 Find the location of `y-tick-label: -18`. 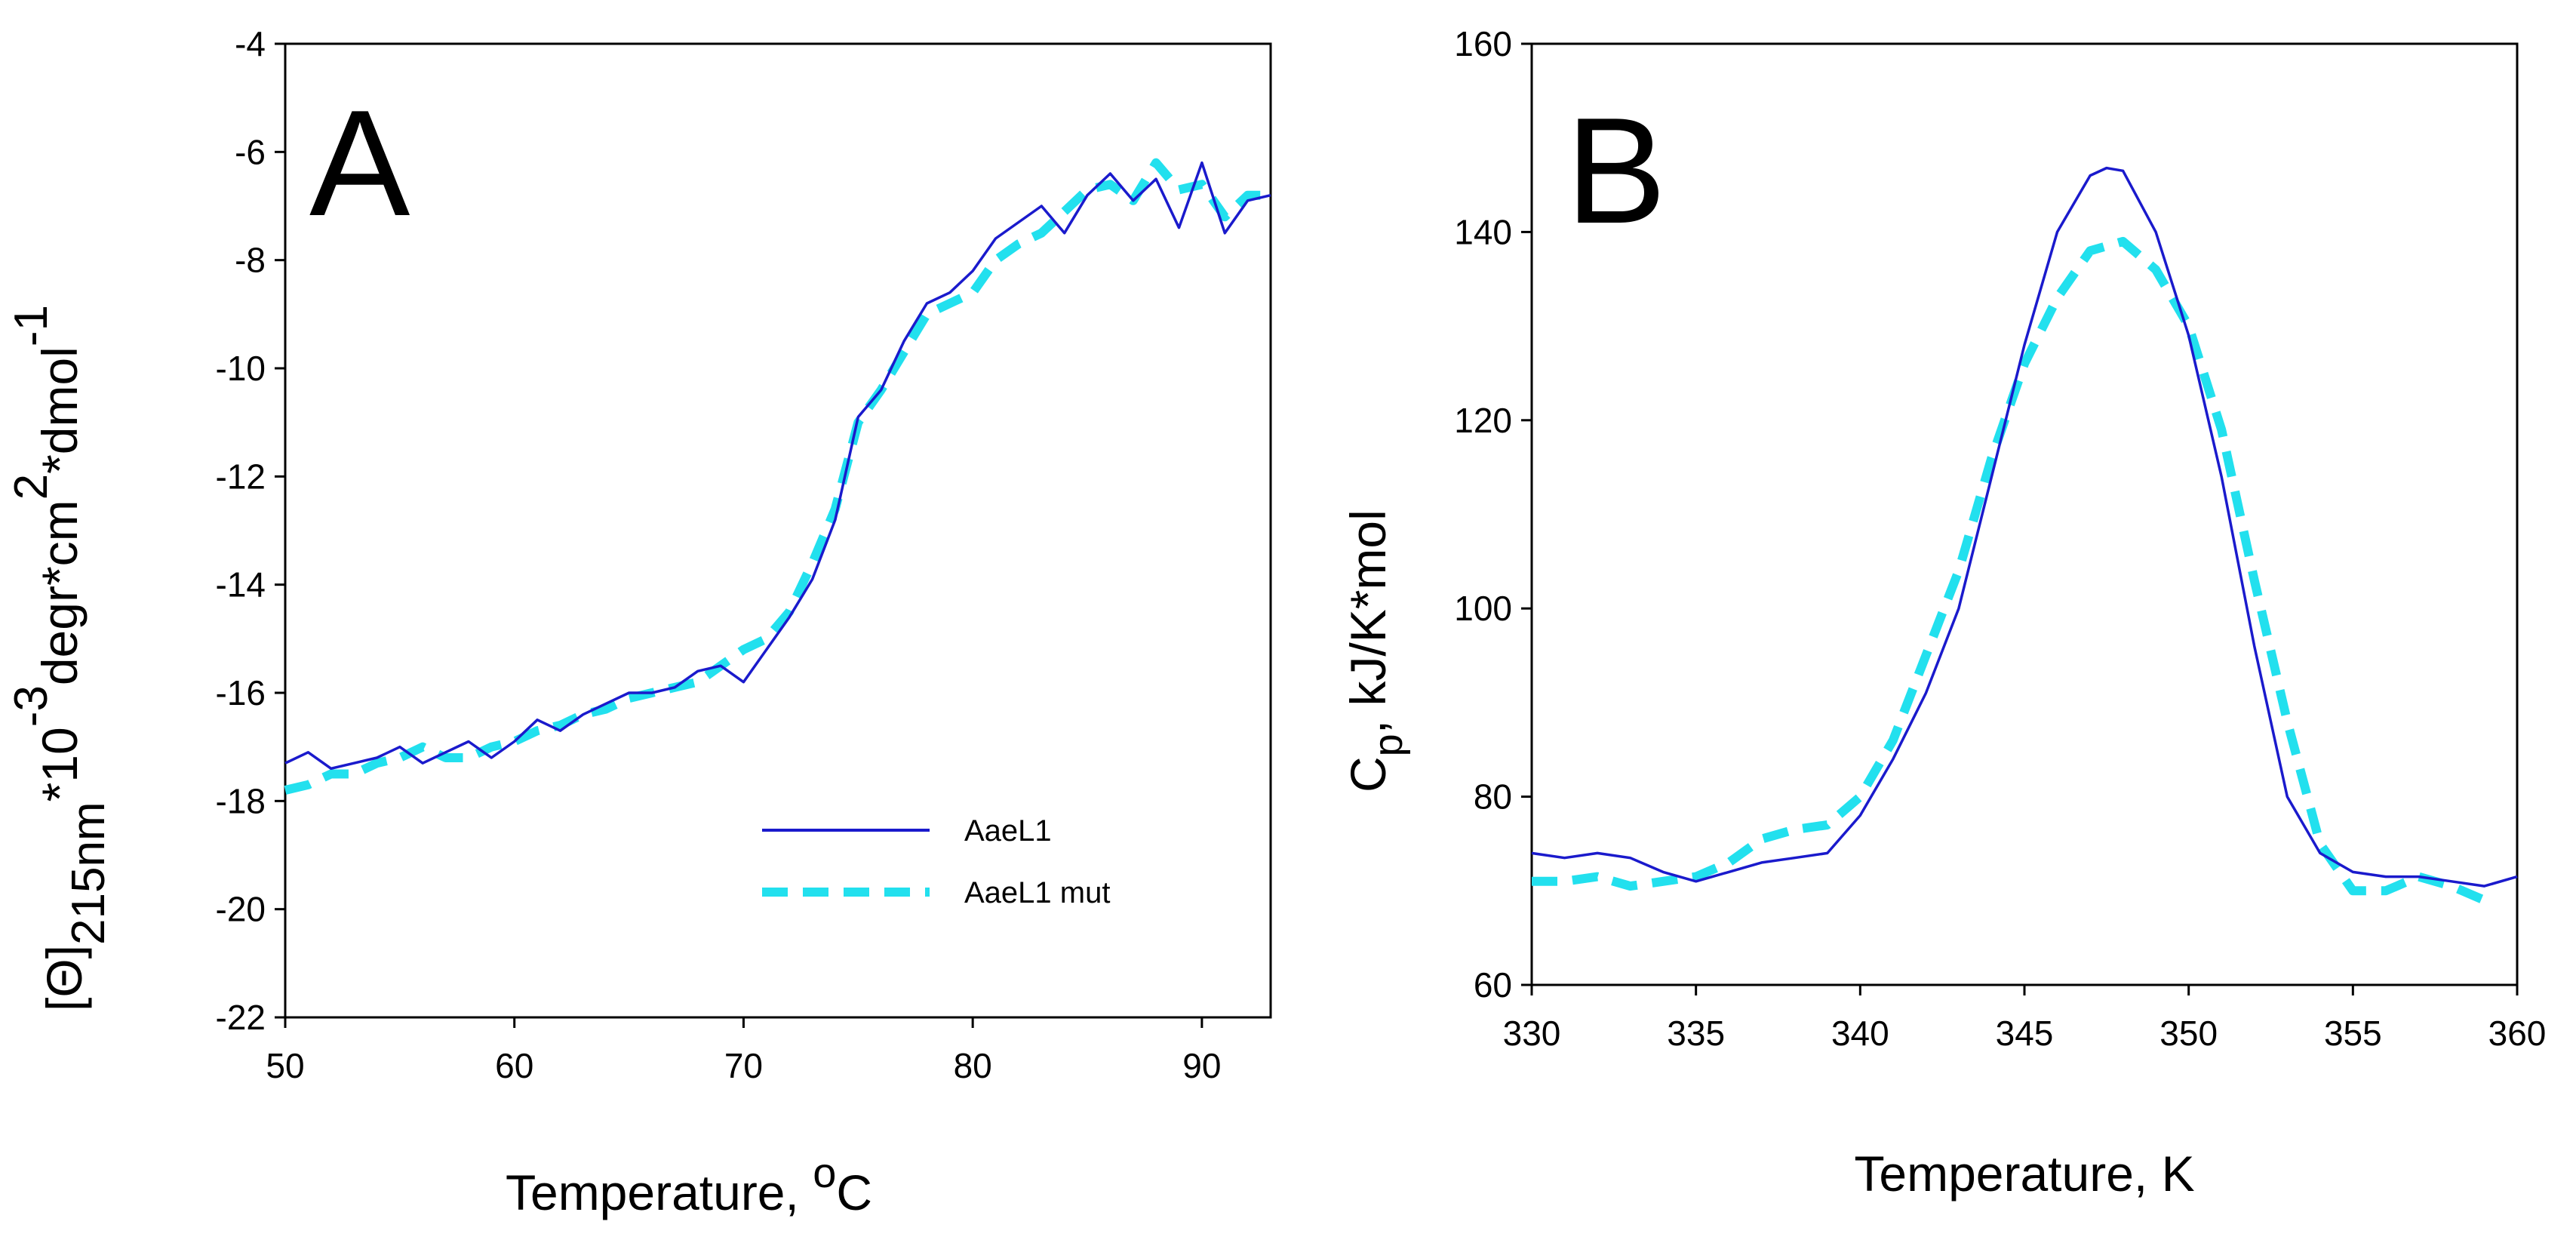

y-tick-label: -18 is located at coordinates (241, 800).